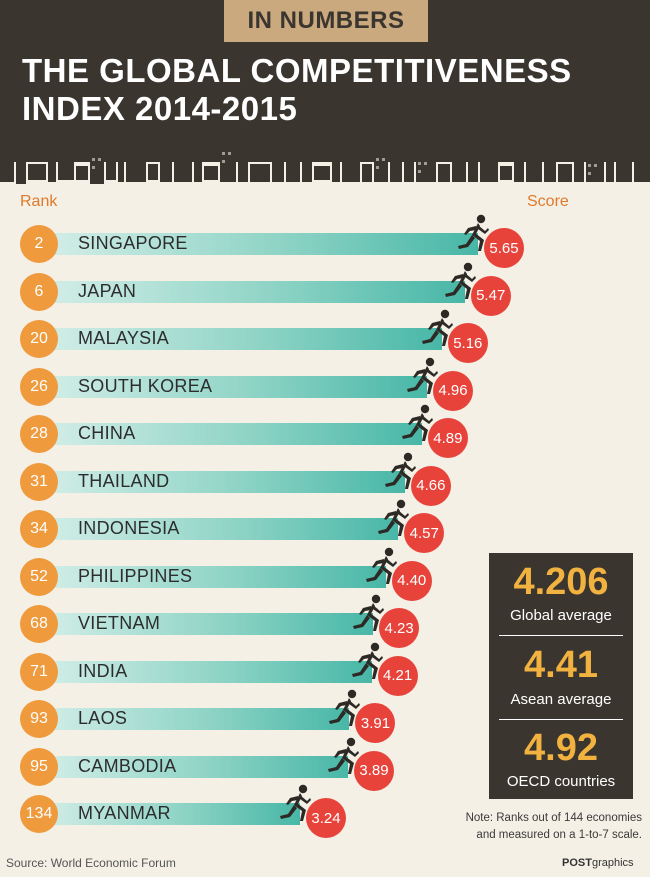  What do you see at coordinates (160, 108) in the screenshot?
I see `title-line-2: INDEX 2014-2015` at bounding box center [160, 108].